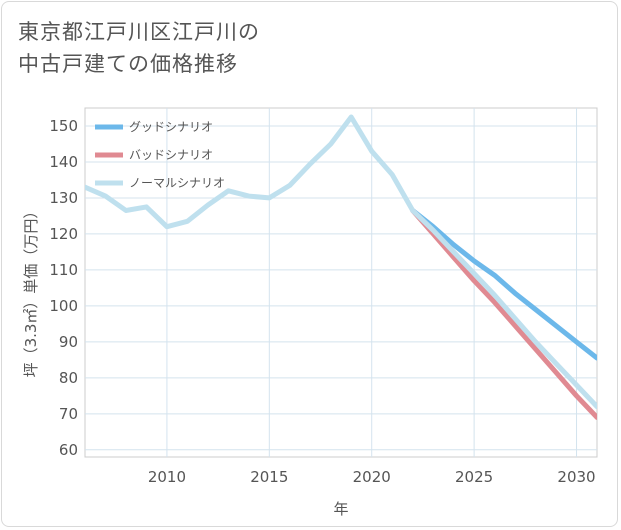 The height and width of the screenshot is (530, 621). What do you see at coordinates (63, 270) in the screenshot?
I see `y-tick-label: 110` at bounding box center [63, 270].